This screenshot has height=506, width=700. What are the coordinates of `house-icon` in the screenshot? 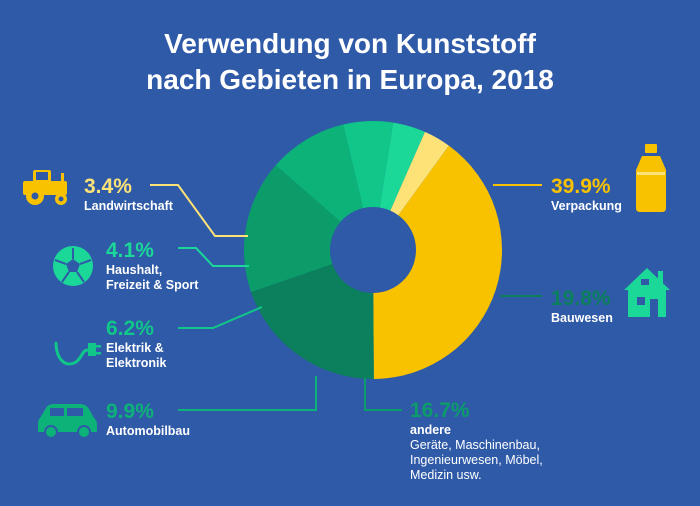 It's located at (647, 292).